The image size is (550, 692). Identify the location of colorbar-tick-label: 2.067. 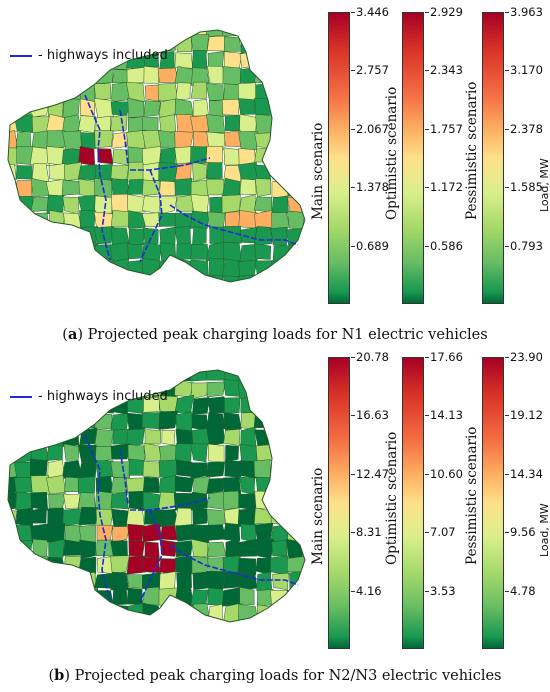
(370, 128).